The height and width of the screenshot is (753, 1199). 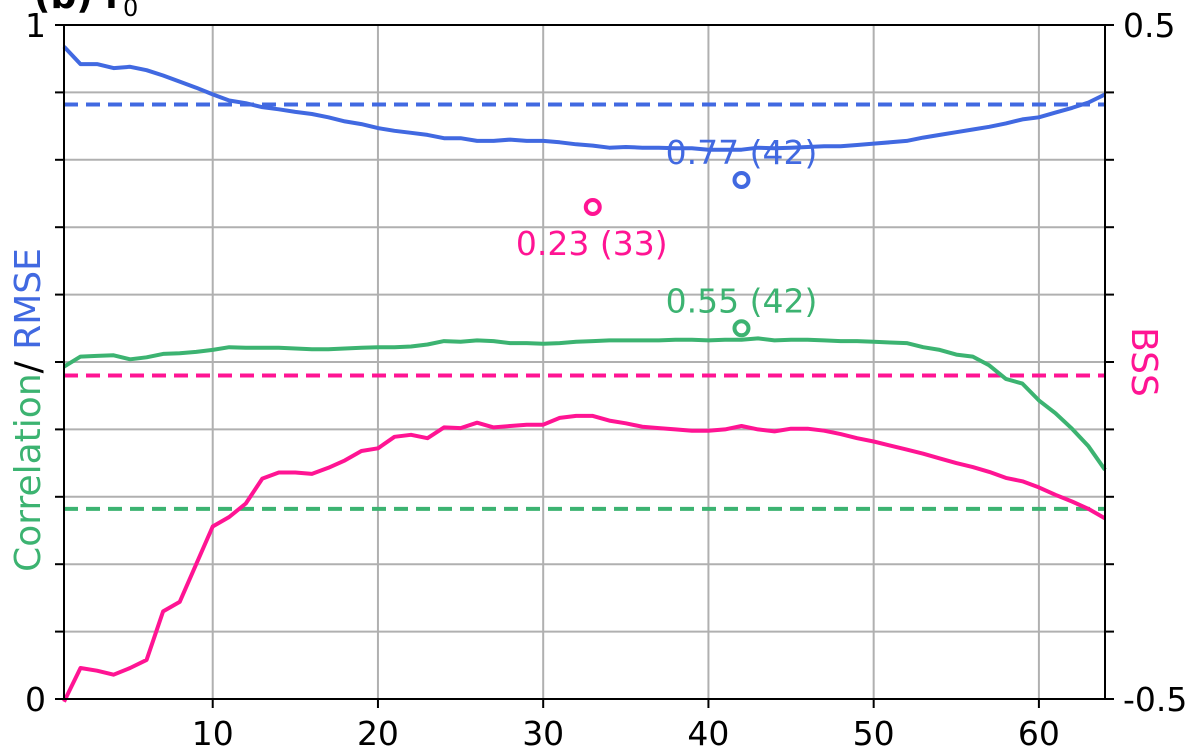 What do you see at coordinates (543, 733) in the screenshot?
I see `x-tick-label: 30` at bounding box center [543, 733].